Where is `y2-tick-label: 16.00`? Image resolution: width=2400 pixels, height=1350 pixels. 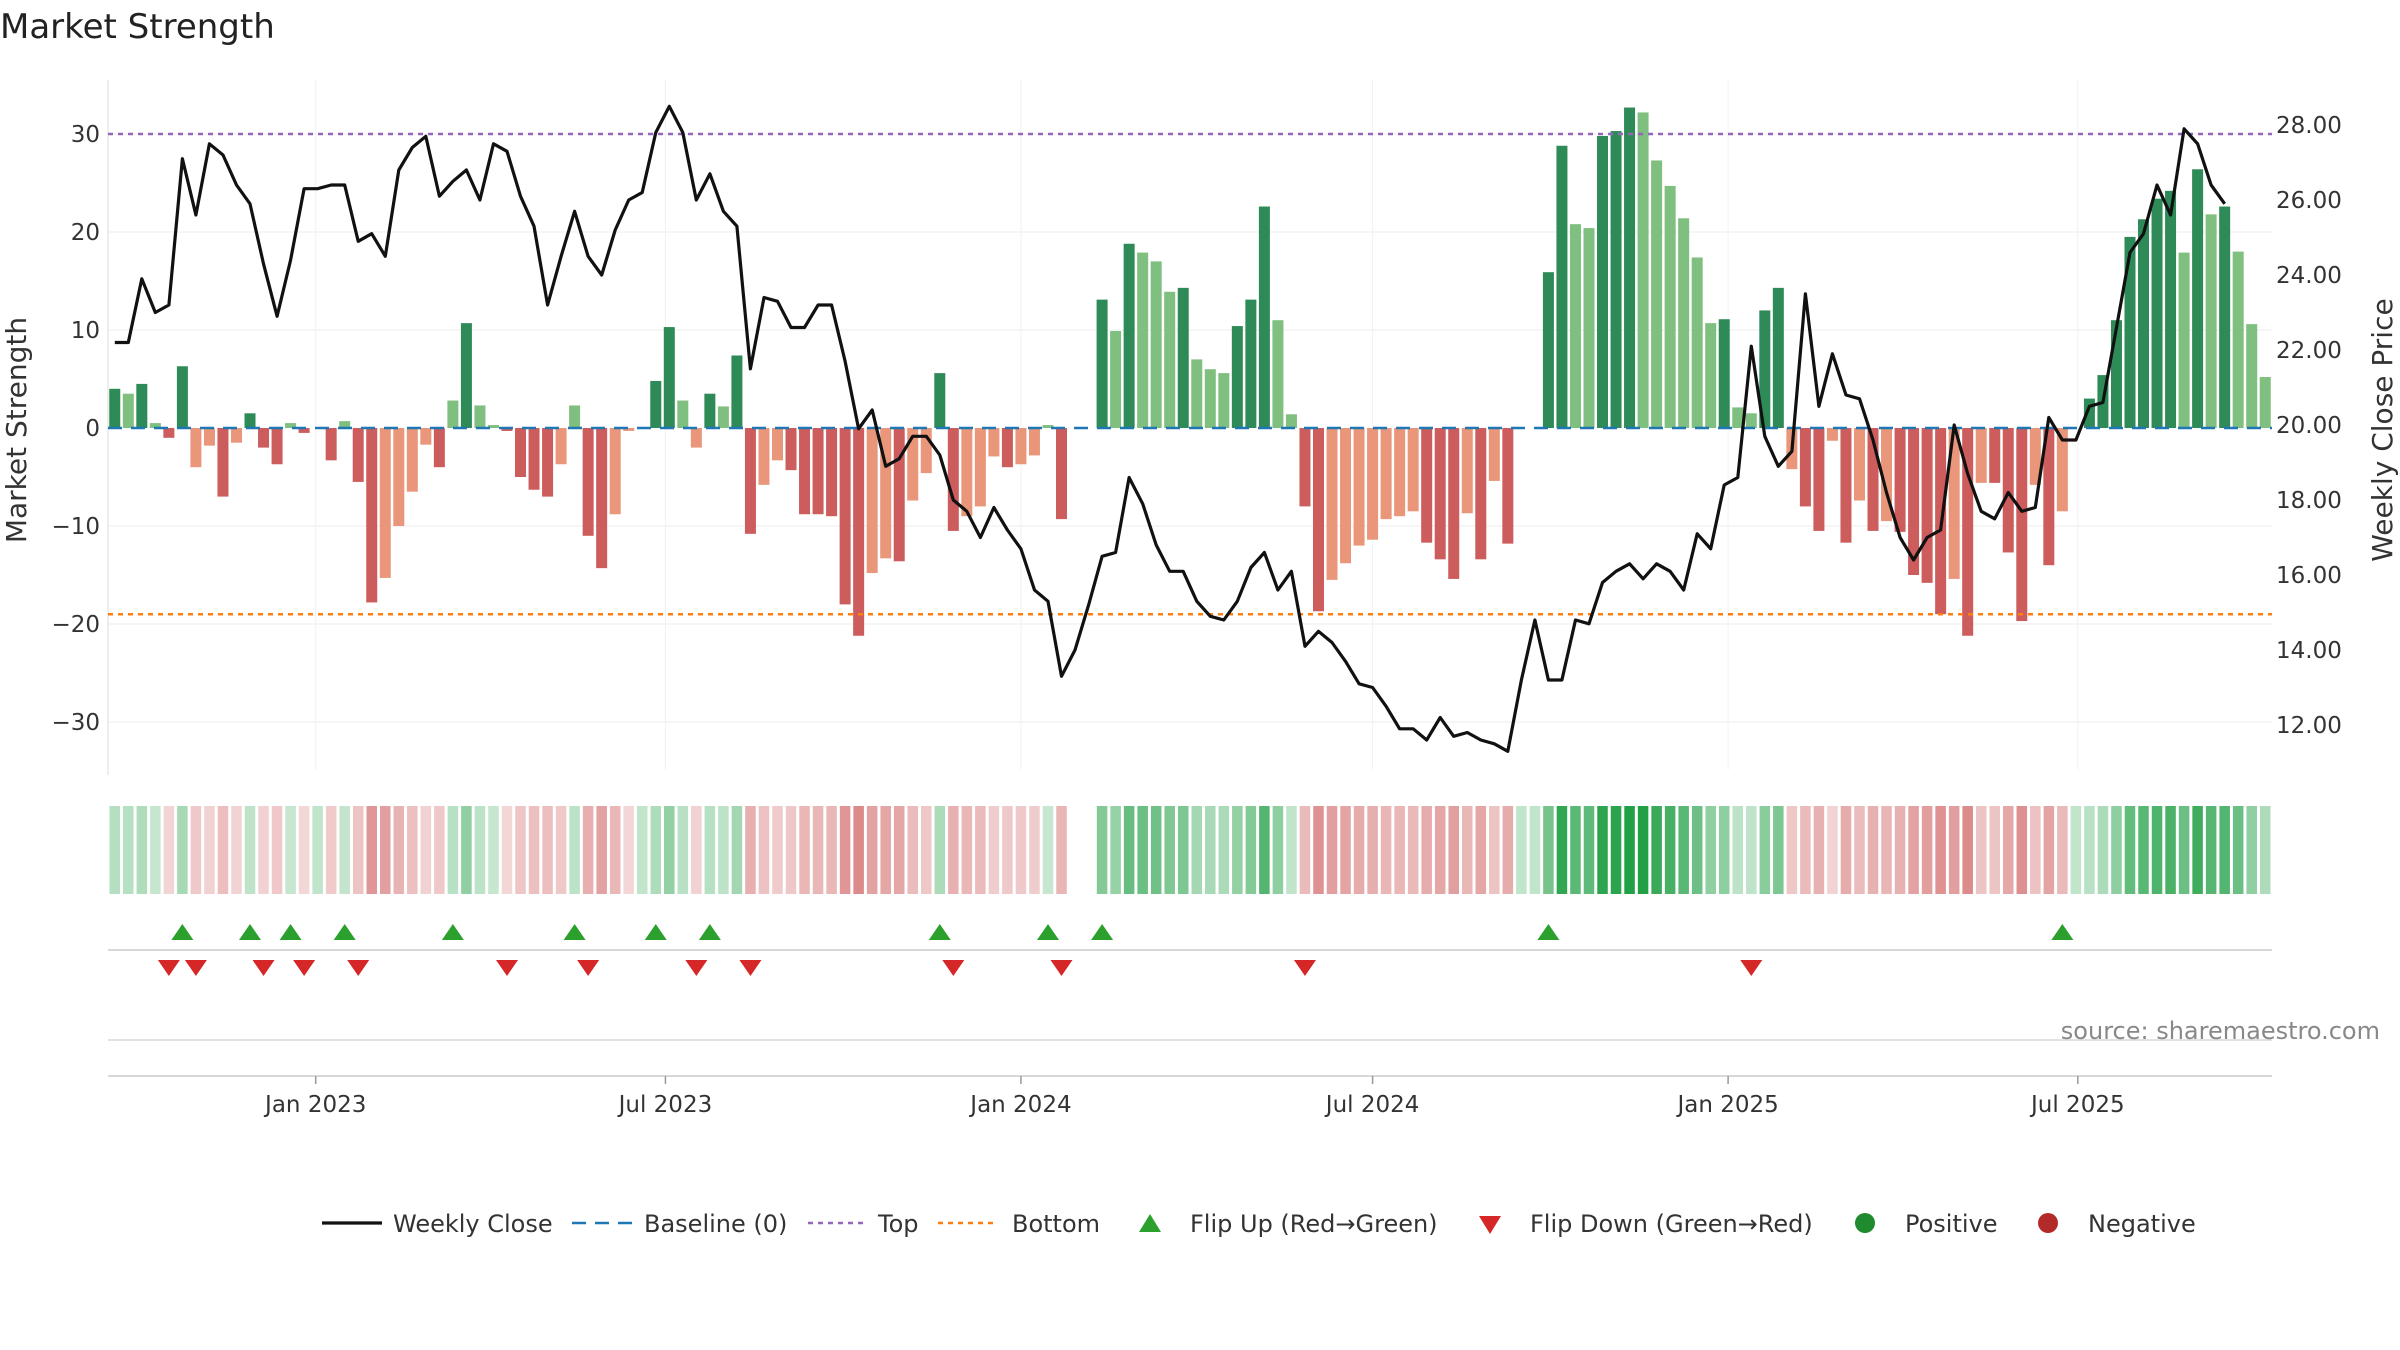 y2-tick-label: 16.00 is located at coordinates (2309, 576).